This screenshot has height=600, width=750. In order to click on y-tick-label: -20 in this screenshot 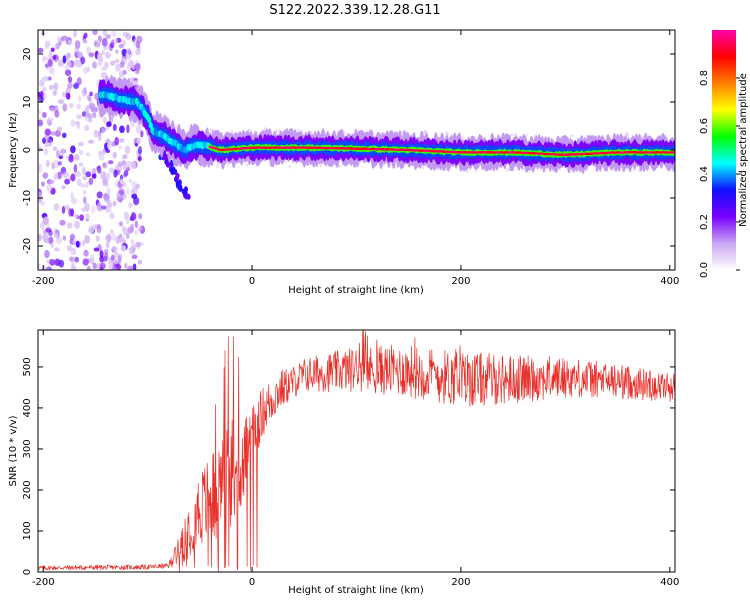, I will do `click(27, 246)`.